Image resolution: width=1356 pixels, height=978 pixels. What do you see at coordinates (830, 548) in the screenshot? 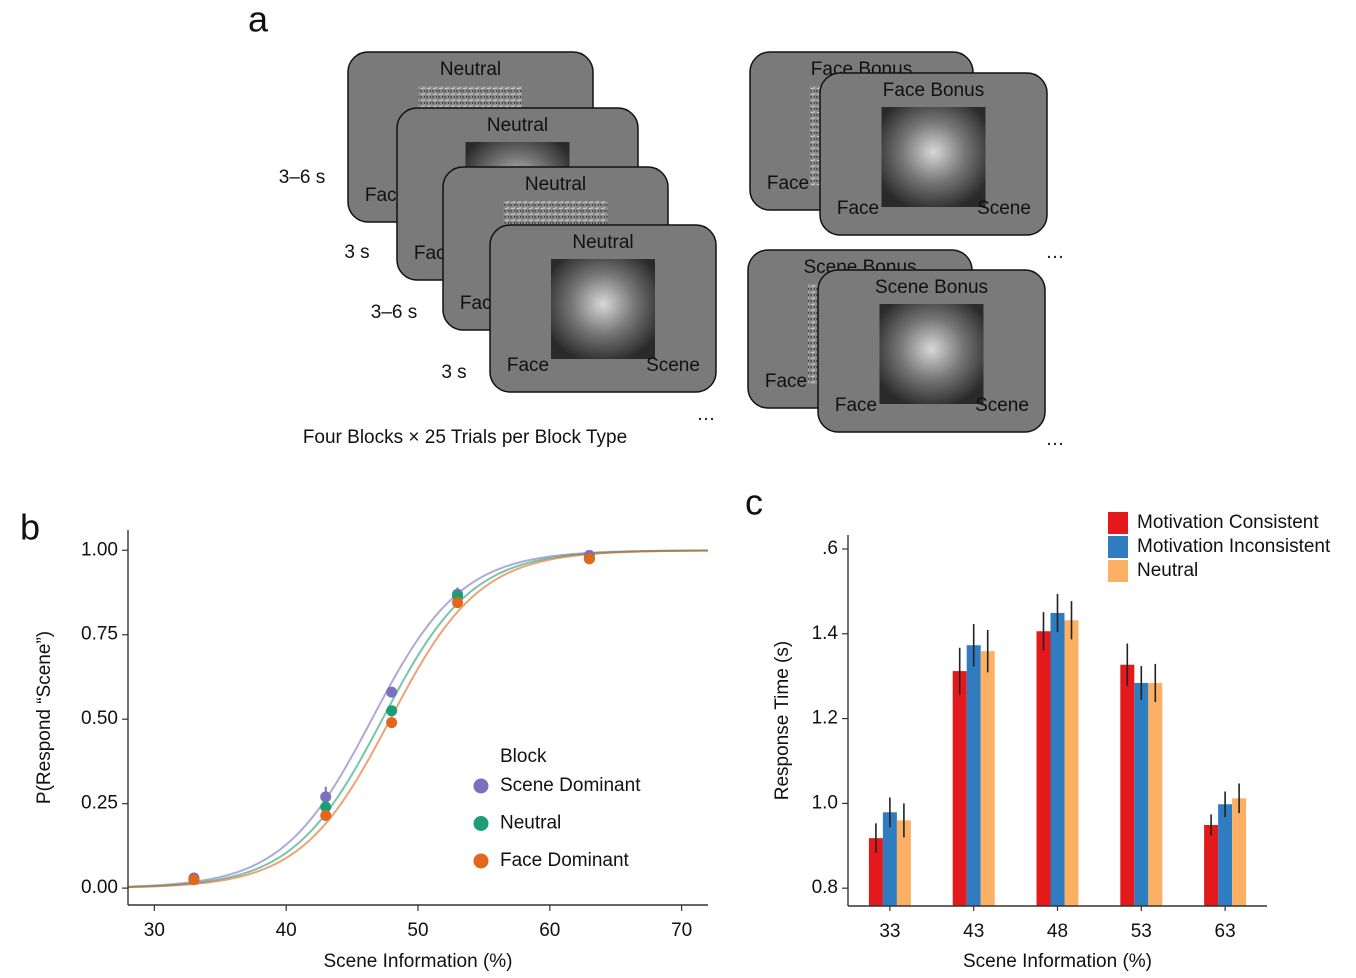
I see `y-tick-label: .6` at bounding box center [830, 548].